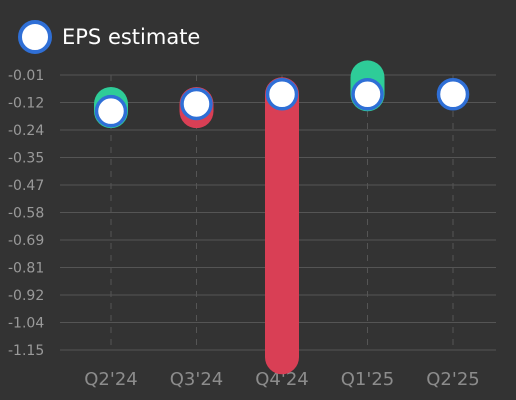  What do you see at coordinates (110, 379) in the screenshot?
I see `x-tick-label: Q2'24` at bounding box center [110, 379].